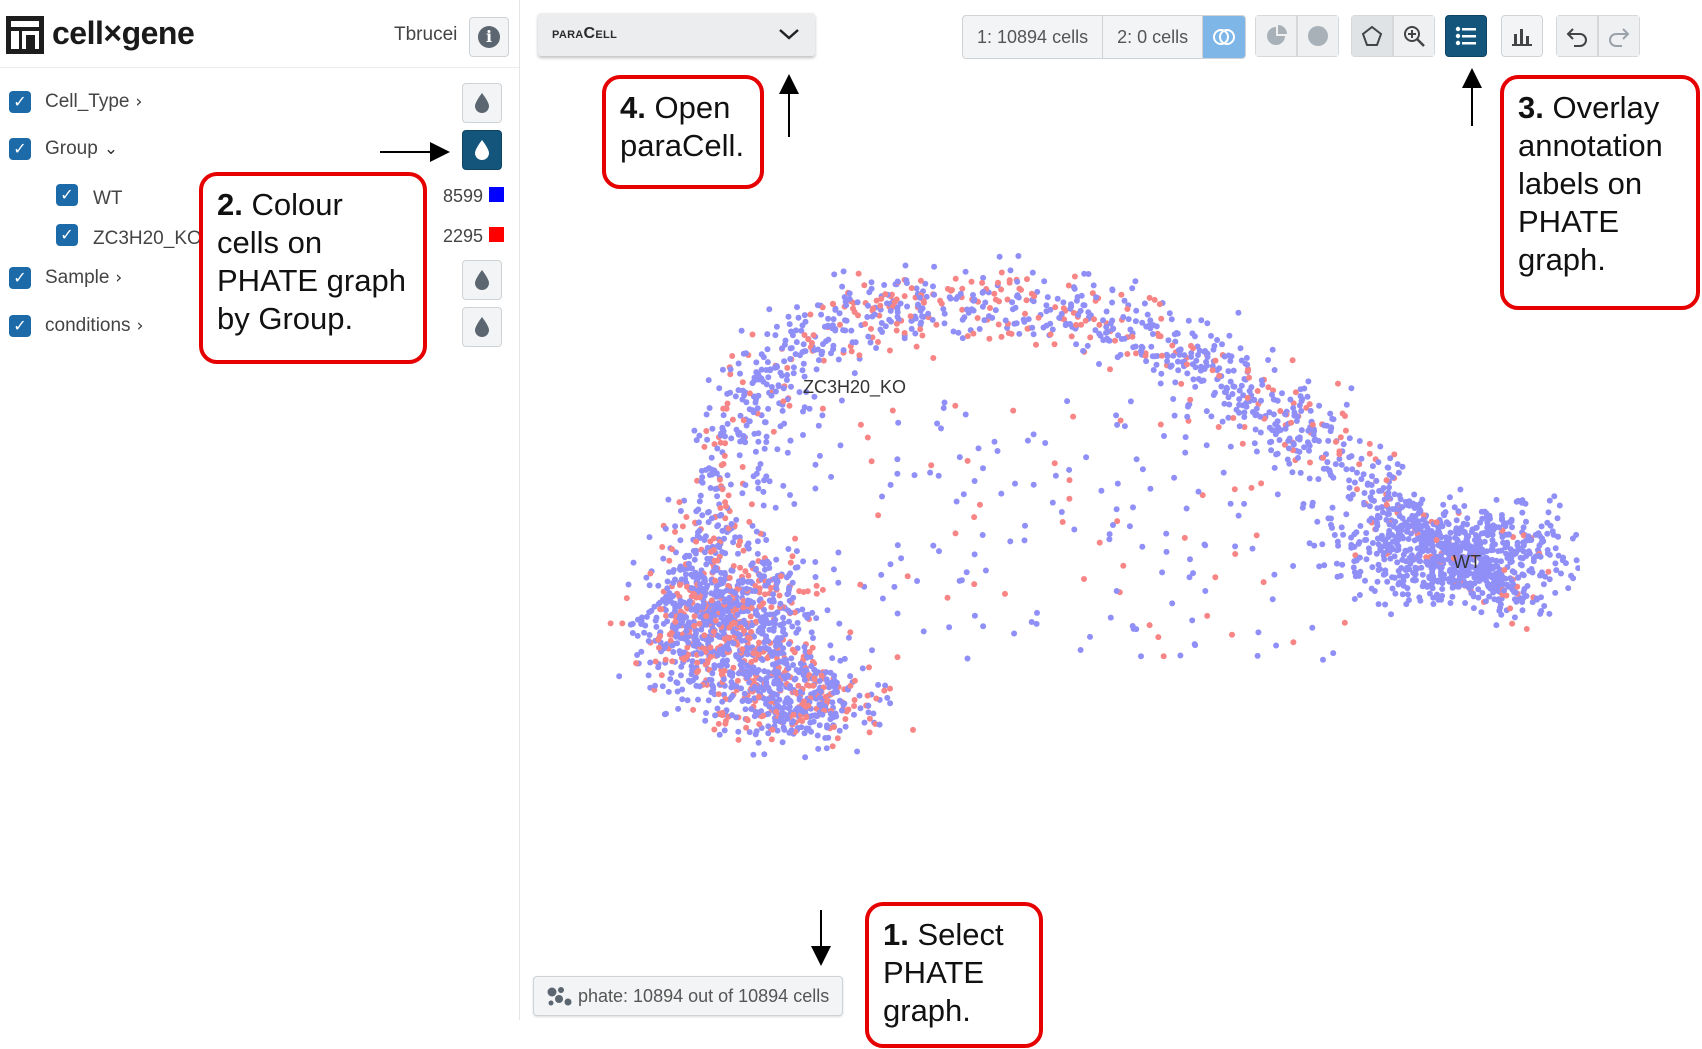 The image size is (1702, 1049). Describe the element at coordinates (1414, 36) in the screenshot. I see `zoom-mode-button` at that location.